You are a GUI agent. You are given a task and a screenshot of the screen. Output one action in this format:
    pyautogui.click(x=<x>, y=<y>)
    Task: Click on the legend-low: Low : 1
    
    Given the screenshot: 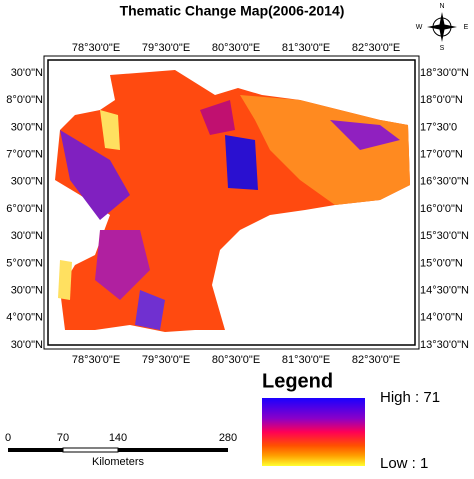 What is the action you would take?
    pyautogui.click(x=404, y=463)
    